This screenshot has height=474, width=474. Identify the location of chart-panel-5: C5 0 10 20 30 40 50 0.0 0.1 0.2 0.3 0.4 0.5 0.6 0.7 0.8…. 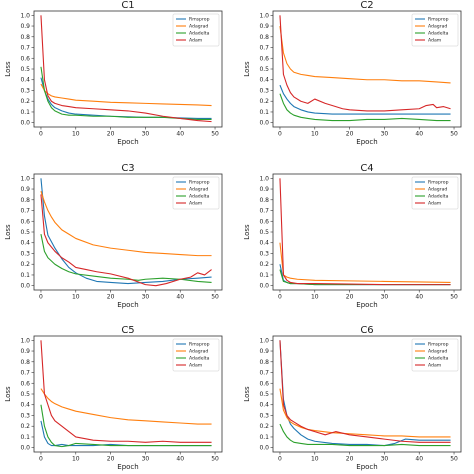
(113, 398).